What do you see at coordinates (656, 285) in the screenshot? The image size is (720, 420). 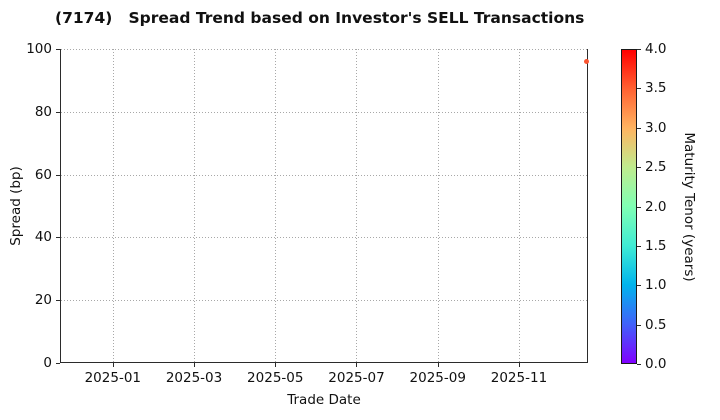 I see `colorbar-tick-label: 1.0` at bounding box center [656, 285].